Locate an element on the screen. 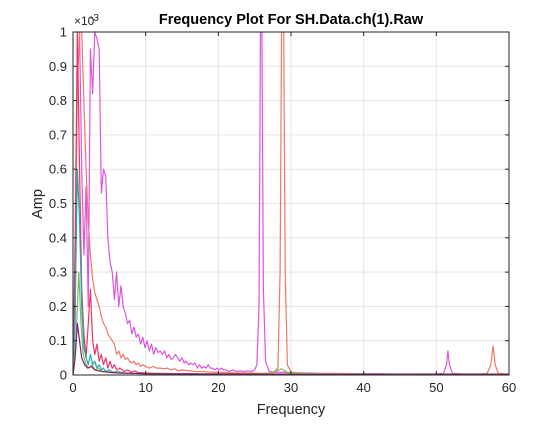 Image resolution: width=560 pixels, height=425 pixels. x-tick-label: 50 is located at coordinates (436, 387).